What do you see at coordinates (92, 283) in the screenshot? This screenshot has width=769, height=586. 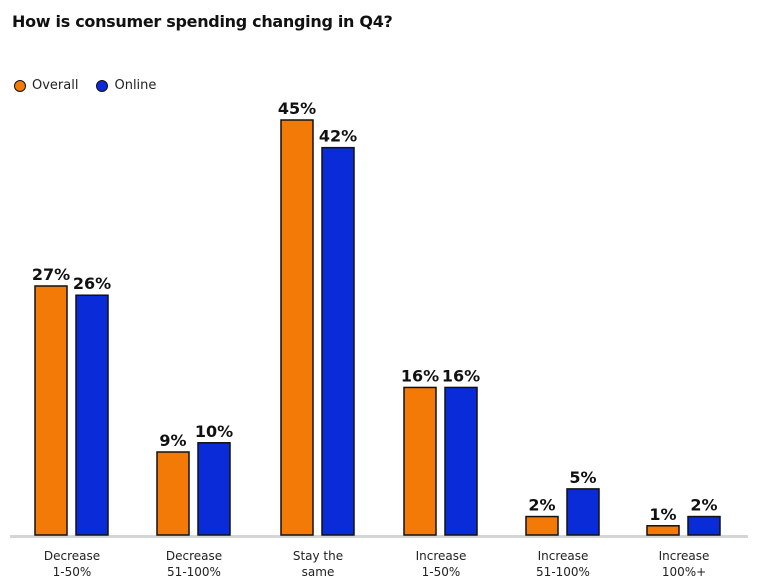 I see `data-label: 26%` at bounding box center [92, 283].